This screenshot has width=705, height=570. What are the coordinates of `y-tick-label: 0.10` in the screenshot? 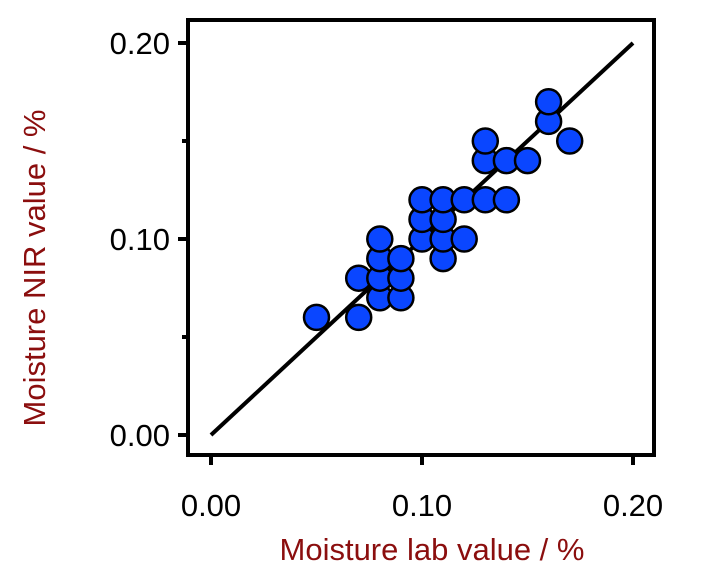 It's located at (140, 239).